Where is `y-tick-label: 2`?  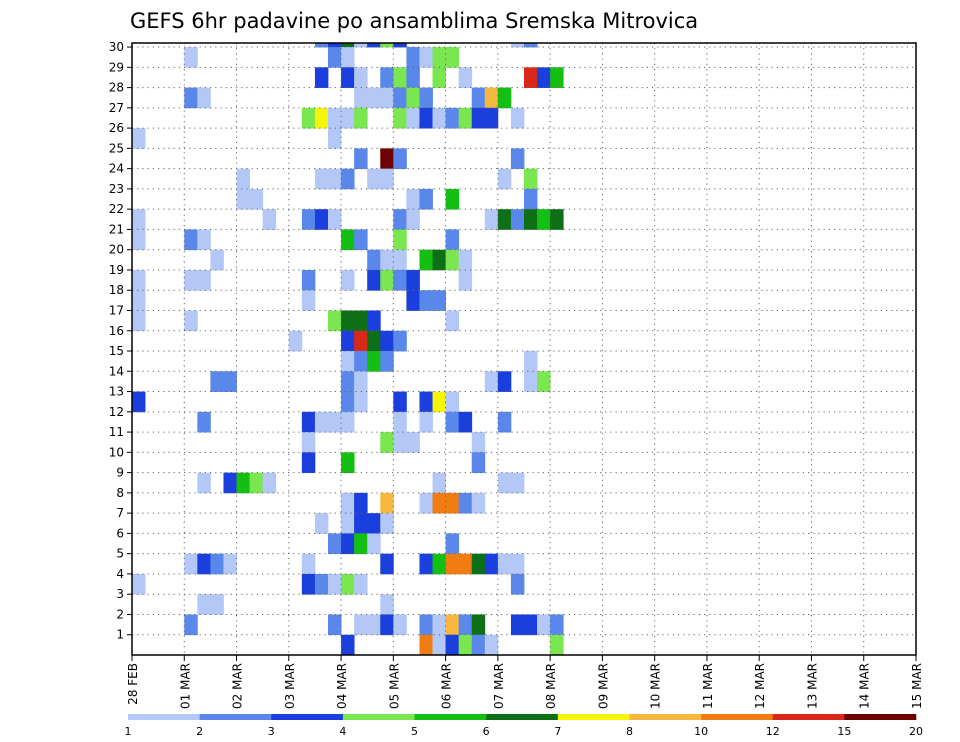
y-tick-label: 2 is located at coordinates (120, 614).